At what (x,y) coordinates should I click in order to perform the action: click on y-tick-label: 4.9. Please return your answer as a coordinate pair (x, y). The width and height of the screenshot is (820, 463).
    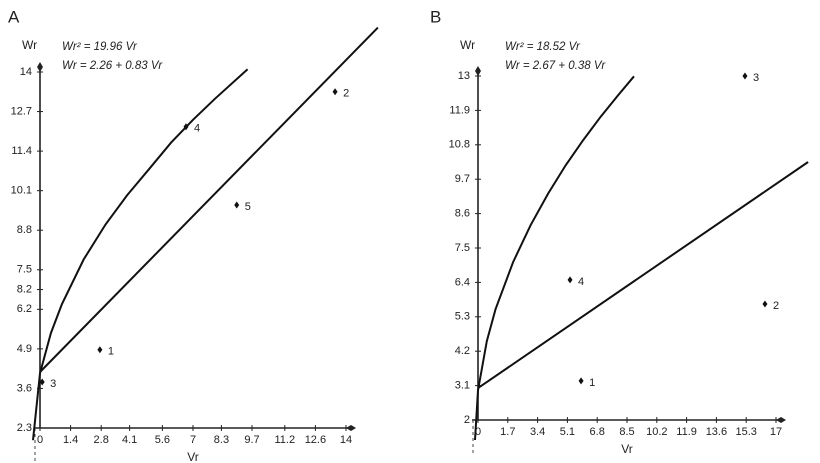
    Looking at the image, I should click on (24, 349).